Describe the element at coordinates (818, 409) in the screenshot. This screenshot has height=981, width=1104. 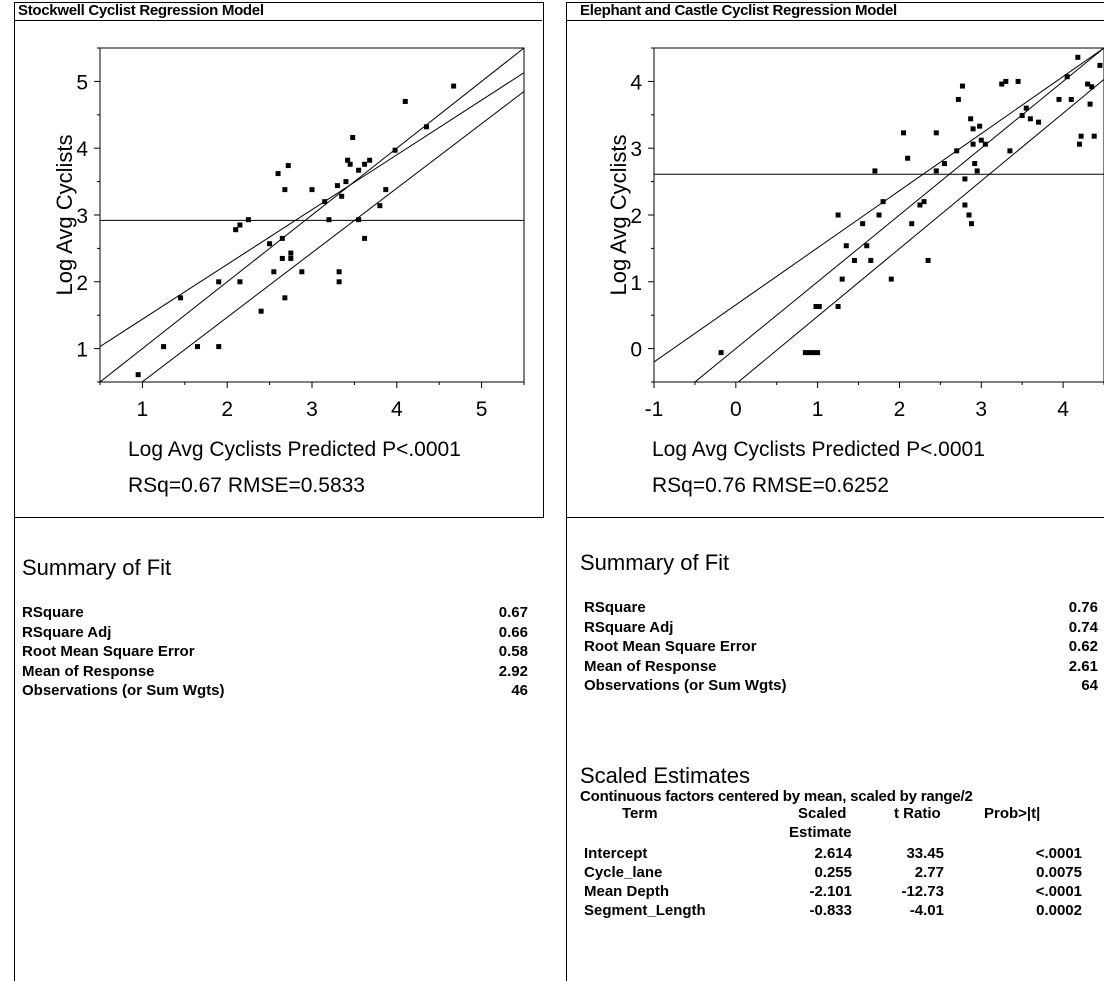
I see `x-tick-label: 1` at that location.